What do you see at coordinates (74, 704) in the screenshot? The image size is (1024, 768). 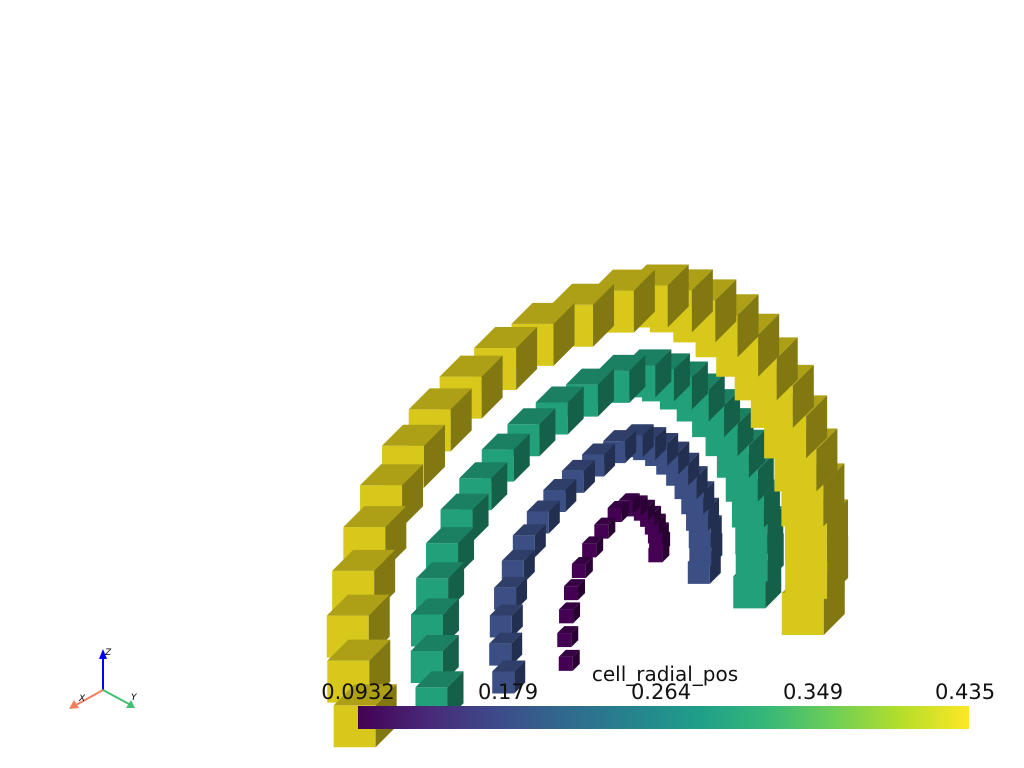 I see `x-arrow-head-icon` at bounding box center [74, 704].